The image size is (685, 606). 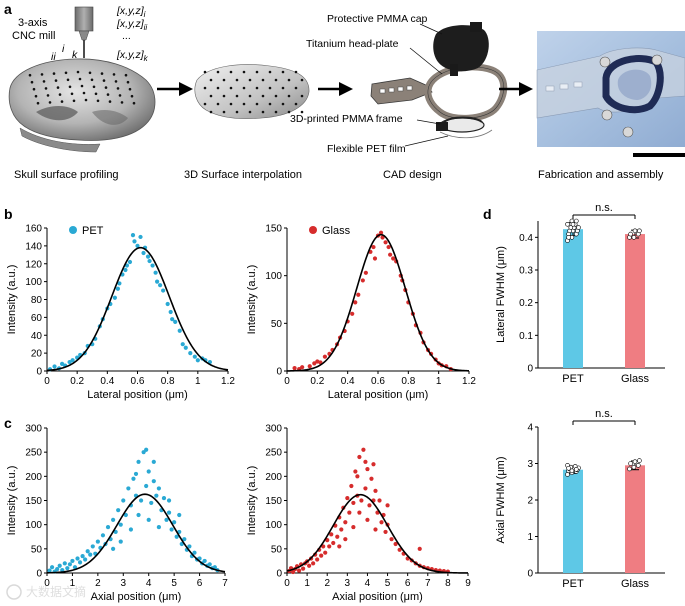 I want to click on caption-skull-profiling: Skull surface profiling, so click(x=66, y=175).